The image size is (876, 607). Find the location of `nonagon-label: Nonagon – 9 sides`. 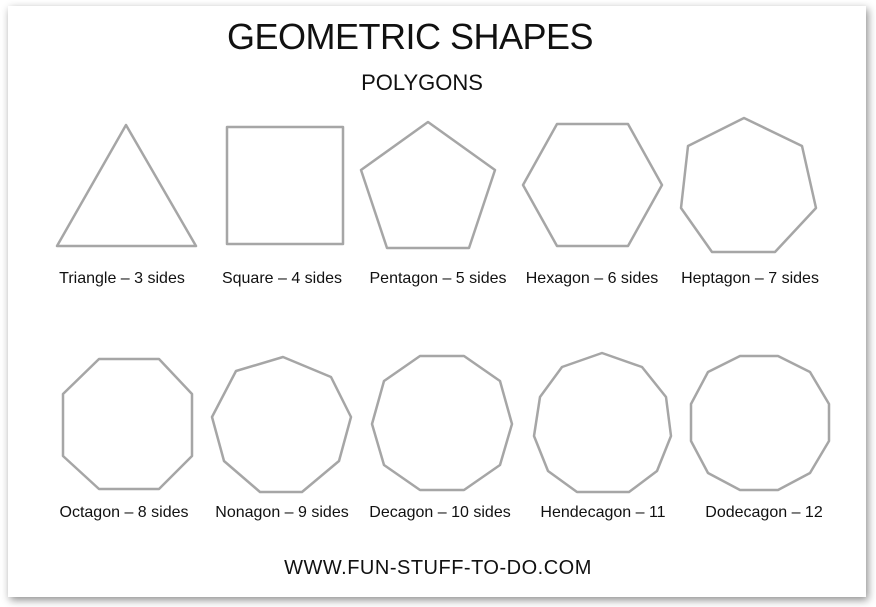

nonagon-label: Nonagon – 9 sides is located at coordinates (282, 512).